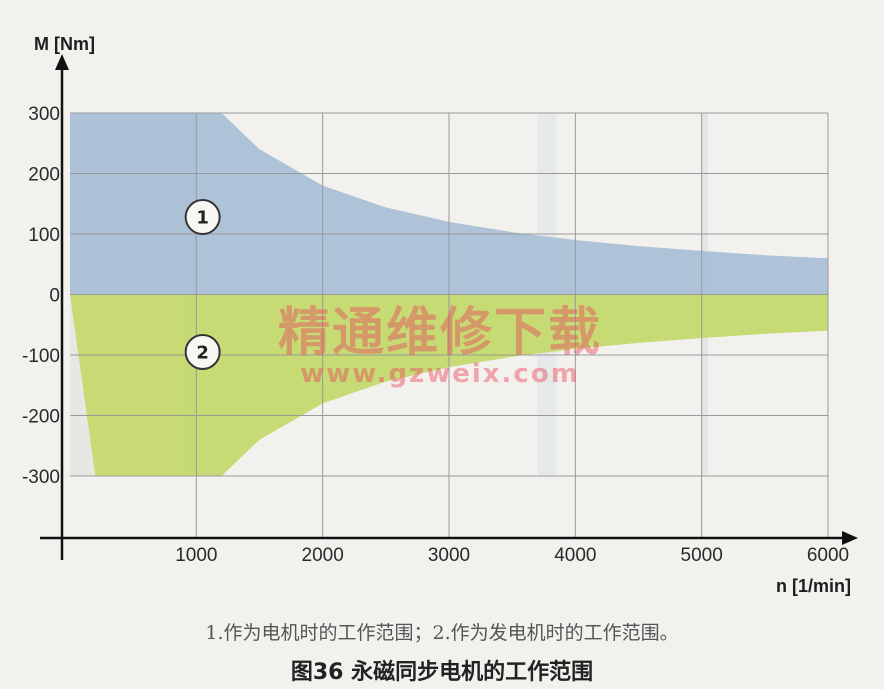  I want to click on x-tick-labels: 1000 2000 3000 4000 5000 6000, so click(512, 555).